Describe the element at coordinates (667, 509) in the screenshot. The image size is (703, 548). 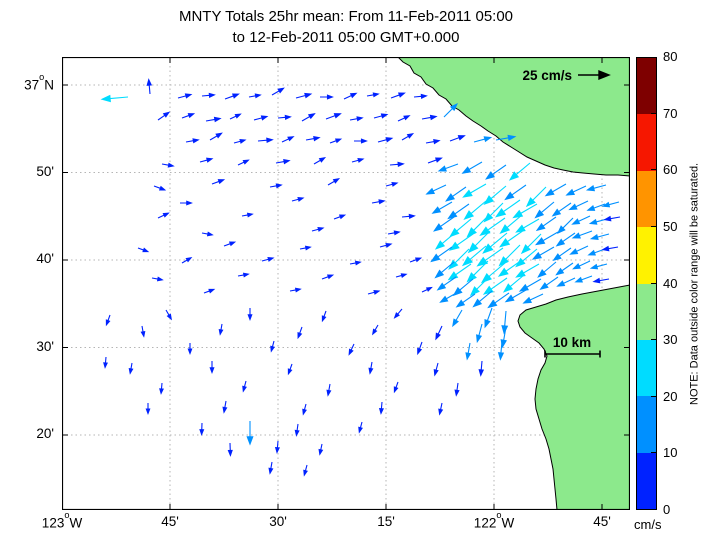
I see `colorbar-tick-label: 0` at that location.